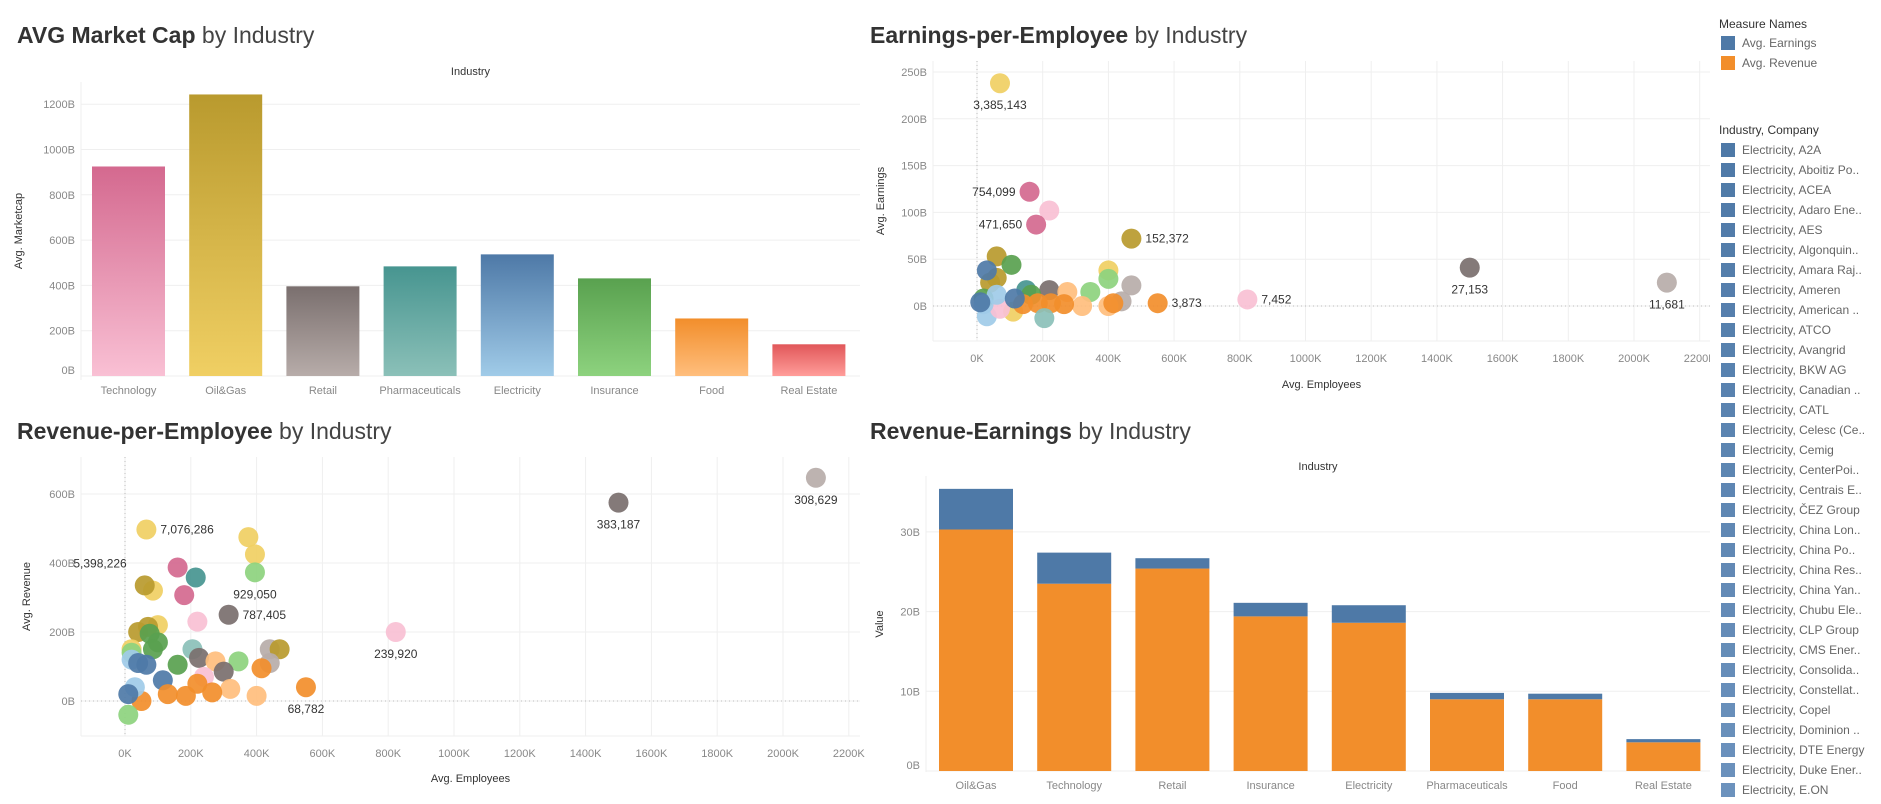 The image size is (1881, 804). I want to click on legend-item-company: Electricity, Chubu Ele.., so click(1791, 610).